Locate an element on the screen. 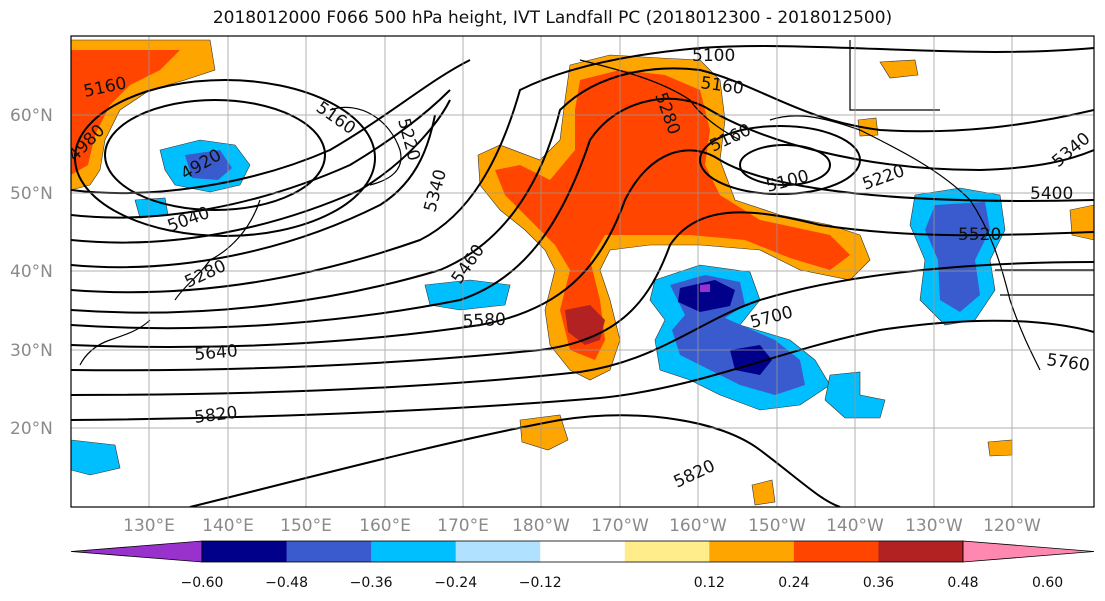 The width and height of the screenshot is (1105, 601). colorbar-outline is located at coordinates (582, 551).